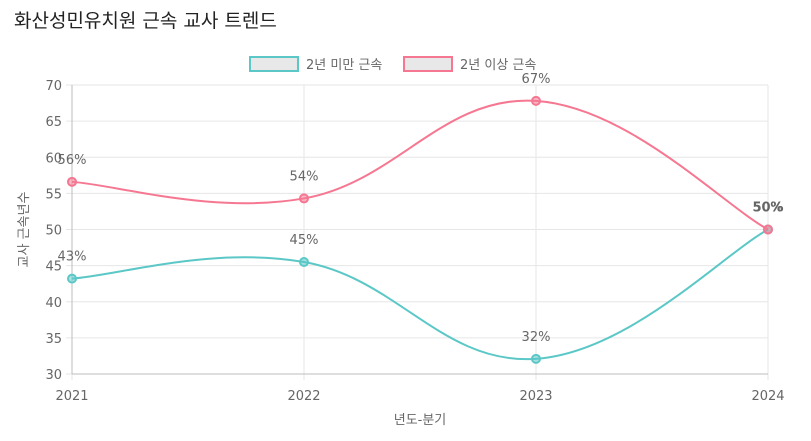 The width and height of the screenshot is (811, 441). I want to click on y-tick-label: 60, so click(53, 158).